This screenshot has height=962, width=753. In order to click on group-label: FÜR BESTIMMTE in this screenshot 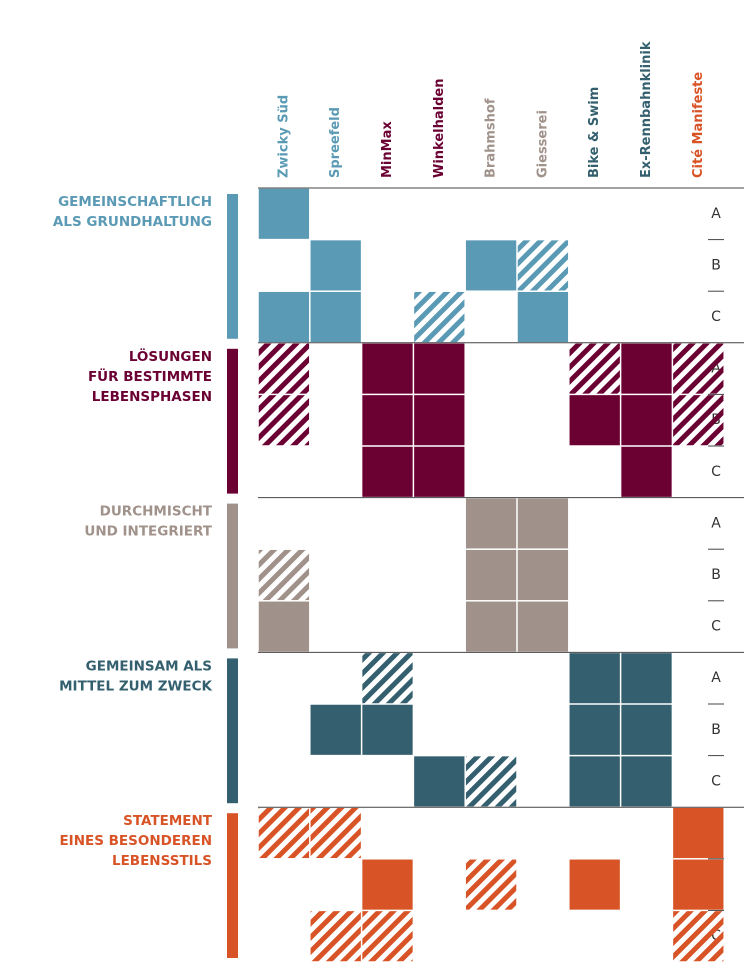, I will do `click(150, 376)`.